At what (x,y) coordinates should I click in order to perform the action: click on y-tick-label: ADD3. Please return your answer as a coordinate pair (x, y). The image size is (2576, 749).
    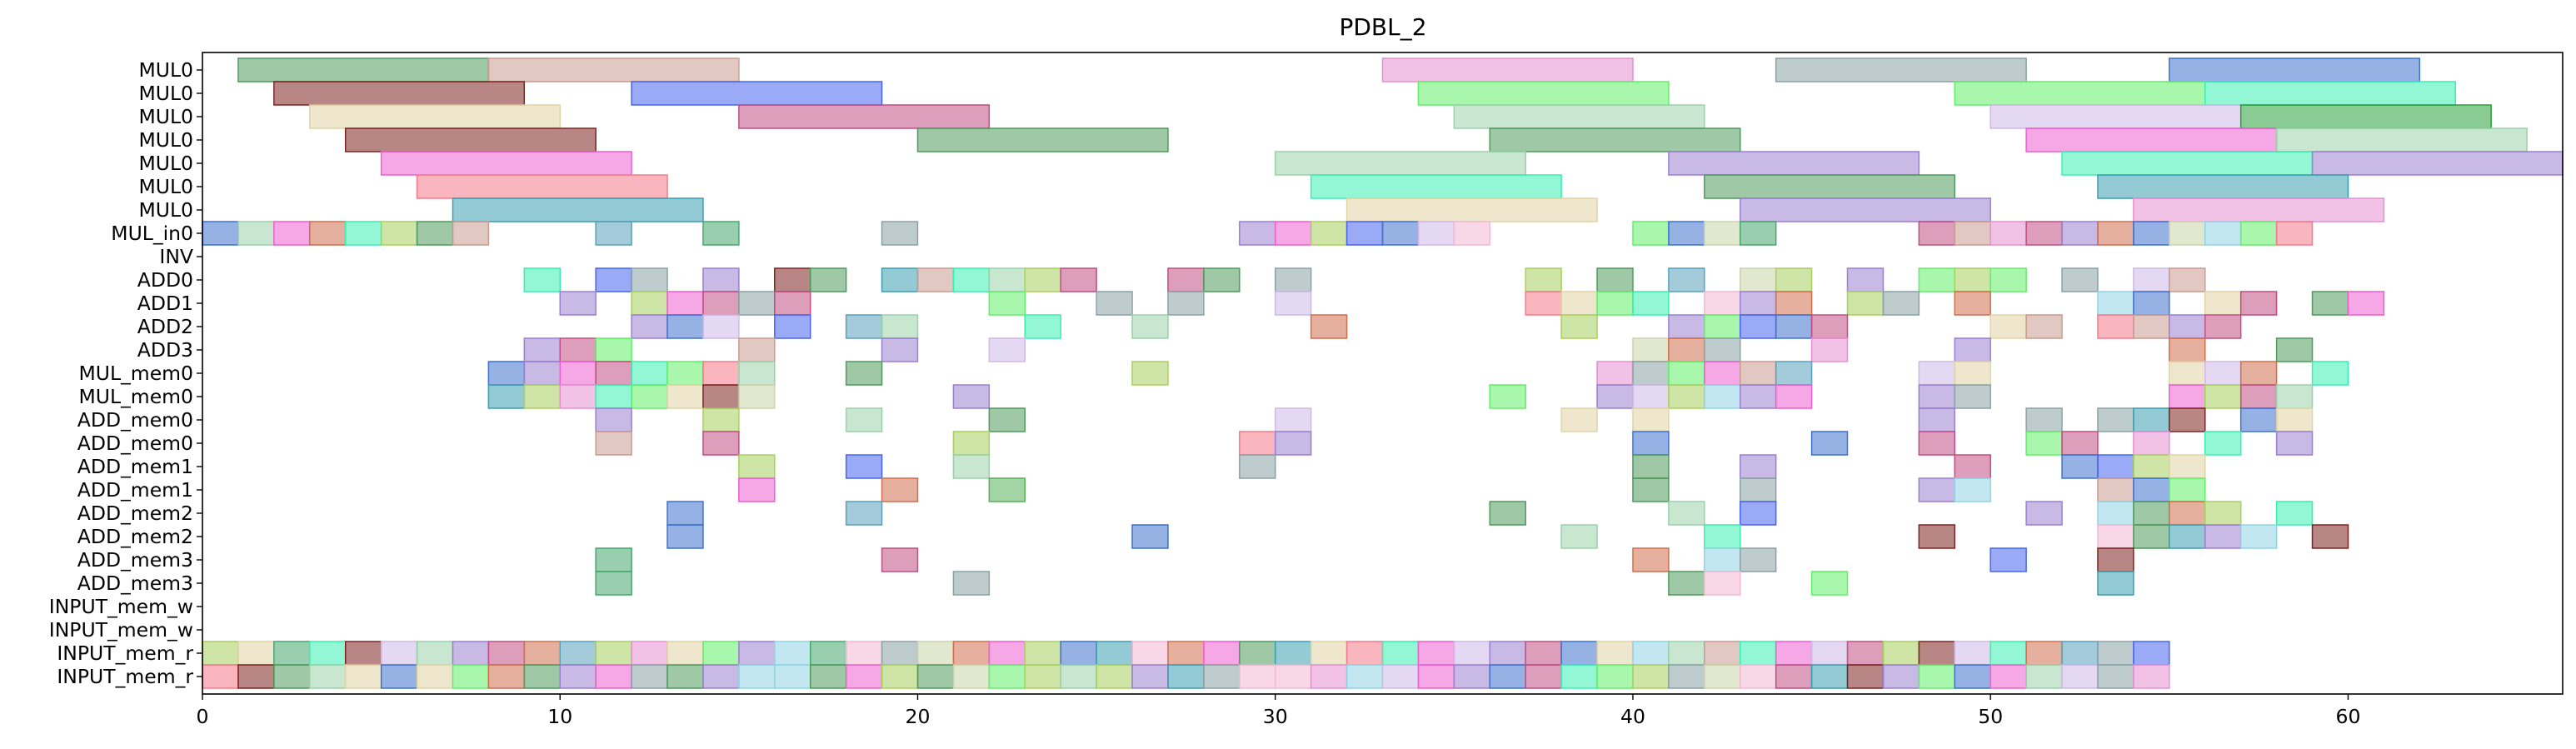
    Looking at the image, I should click on (165, 350).